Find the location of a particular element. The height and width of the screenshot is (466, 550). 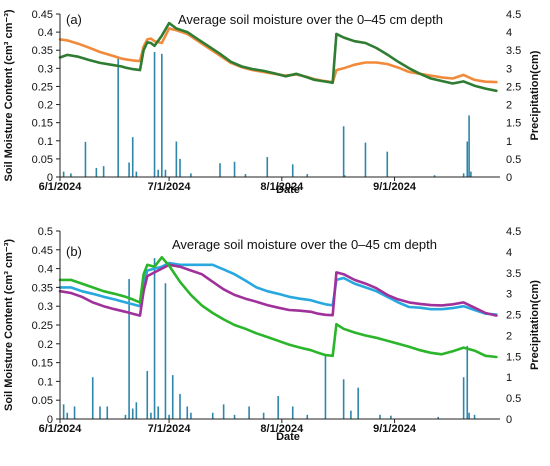

y2-tick-label: 1 is located at coordinates (509, 378).